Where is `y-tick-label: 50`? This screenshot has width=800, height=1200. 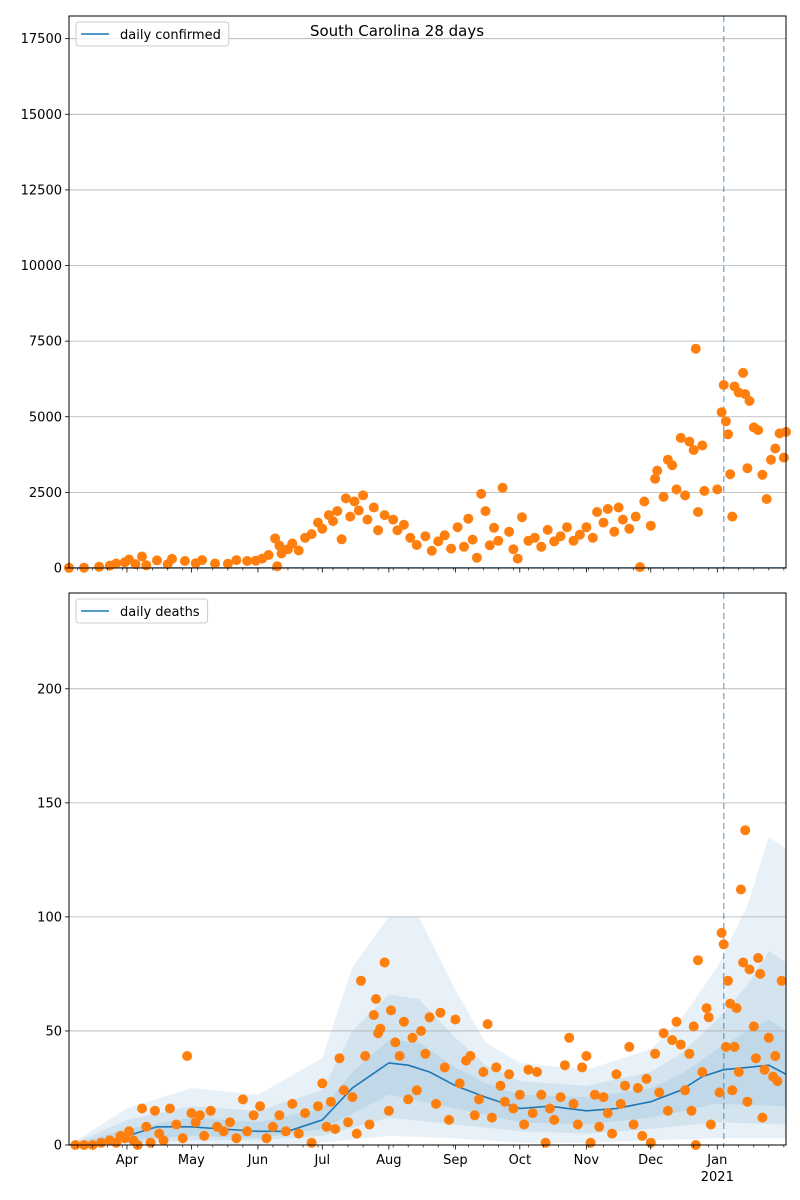 y-tick-label: 50 is located at coordinates (53, 1031).